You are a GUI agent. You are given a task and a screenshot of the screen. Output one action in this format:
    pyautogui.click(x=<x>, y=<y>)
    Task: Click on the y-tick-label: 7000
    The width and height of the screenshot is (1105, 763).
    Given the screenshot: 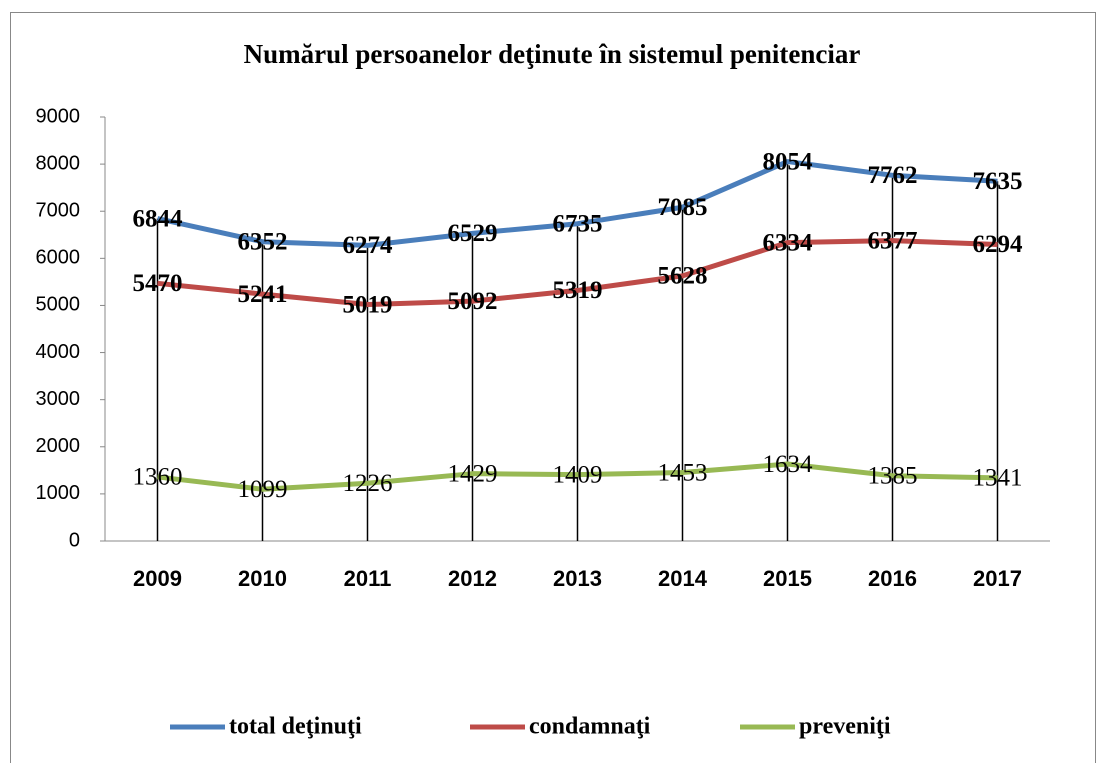 What is the action you would take?
    pyautogui.click(x=58, y=211)
    